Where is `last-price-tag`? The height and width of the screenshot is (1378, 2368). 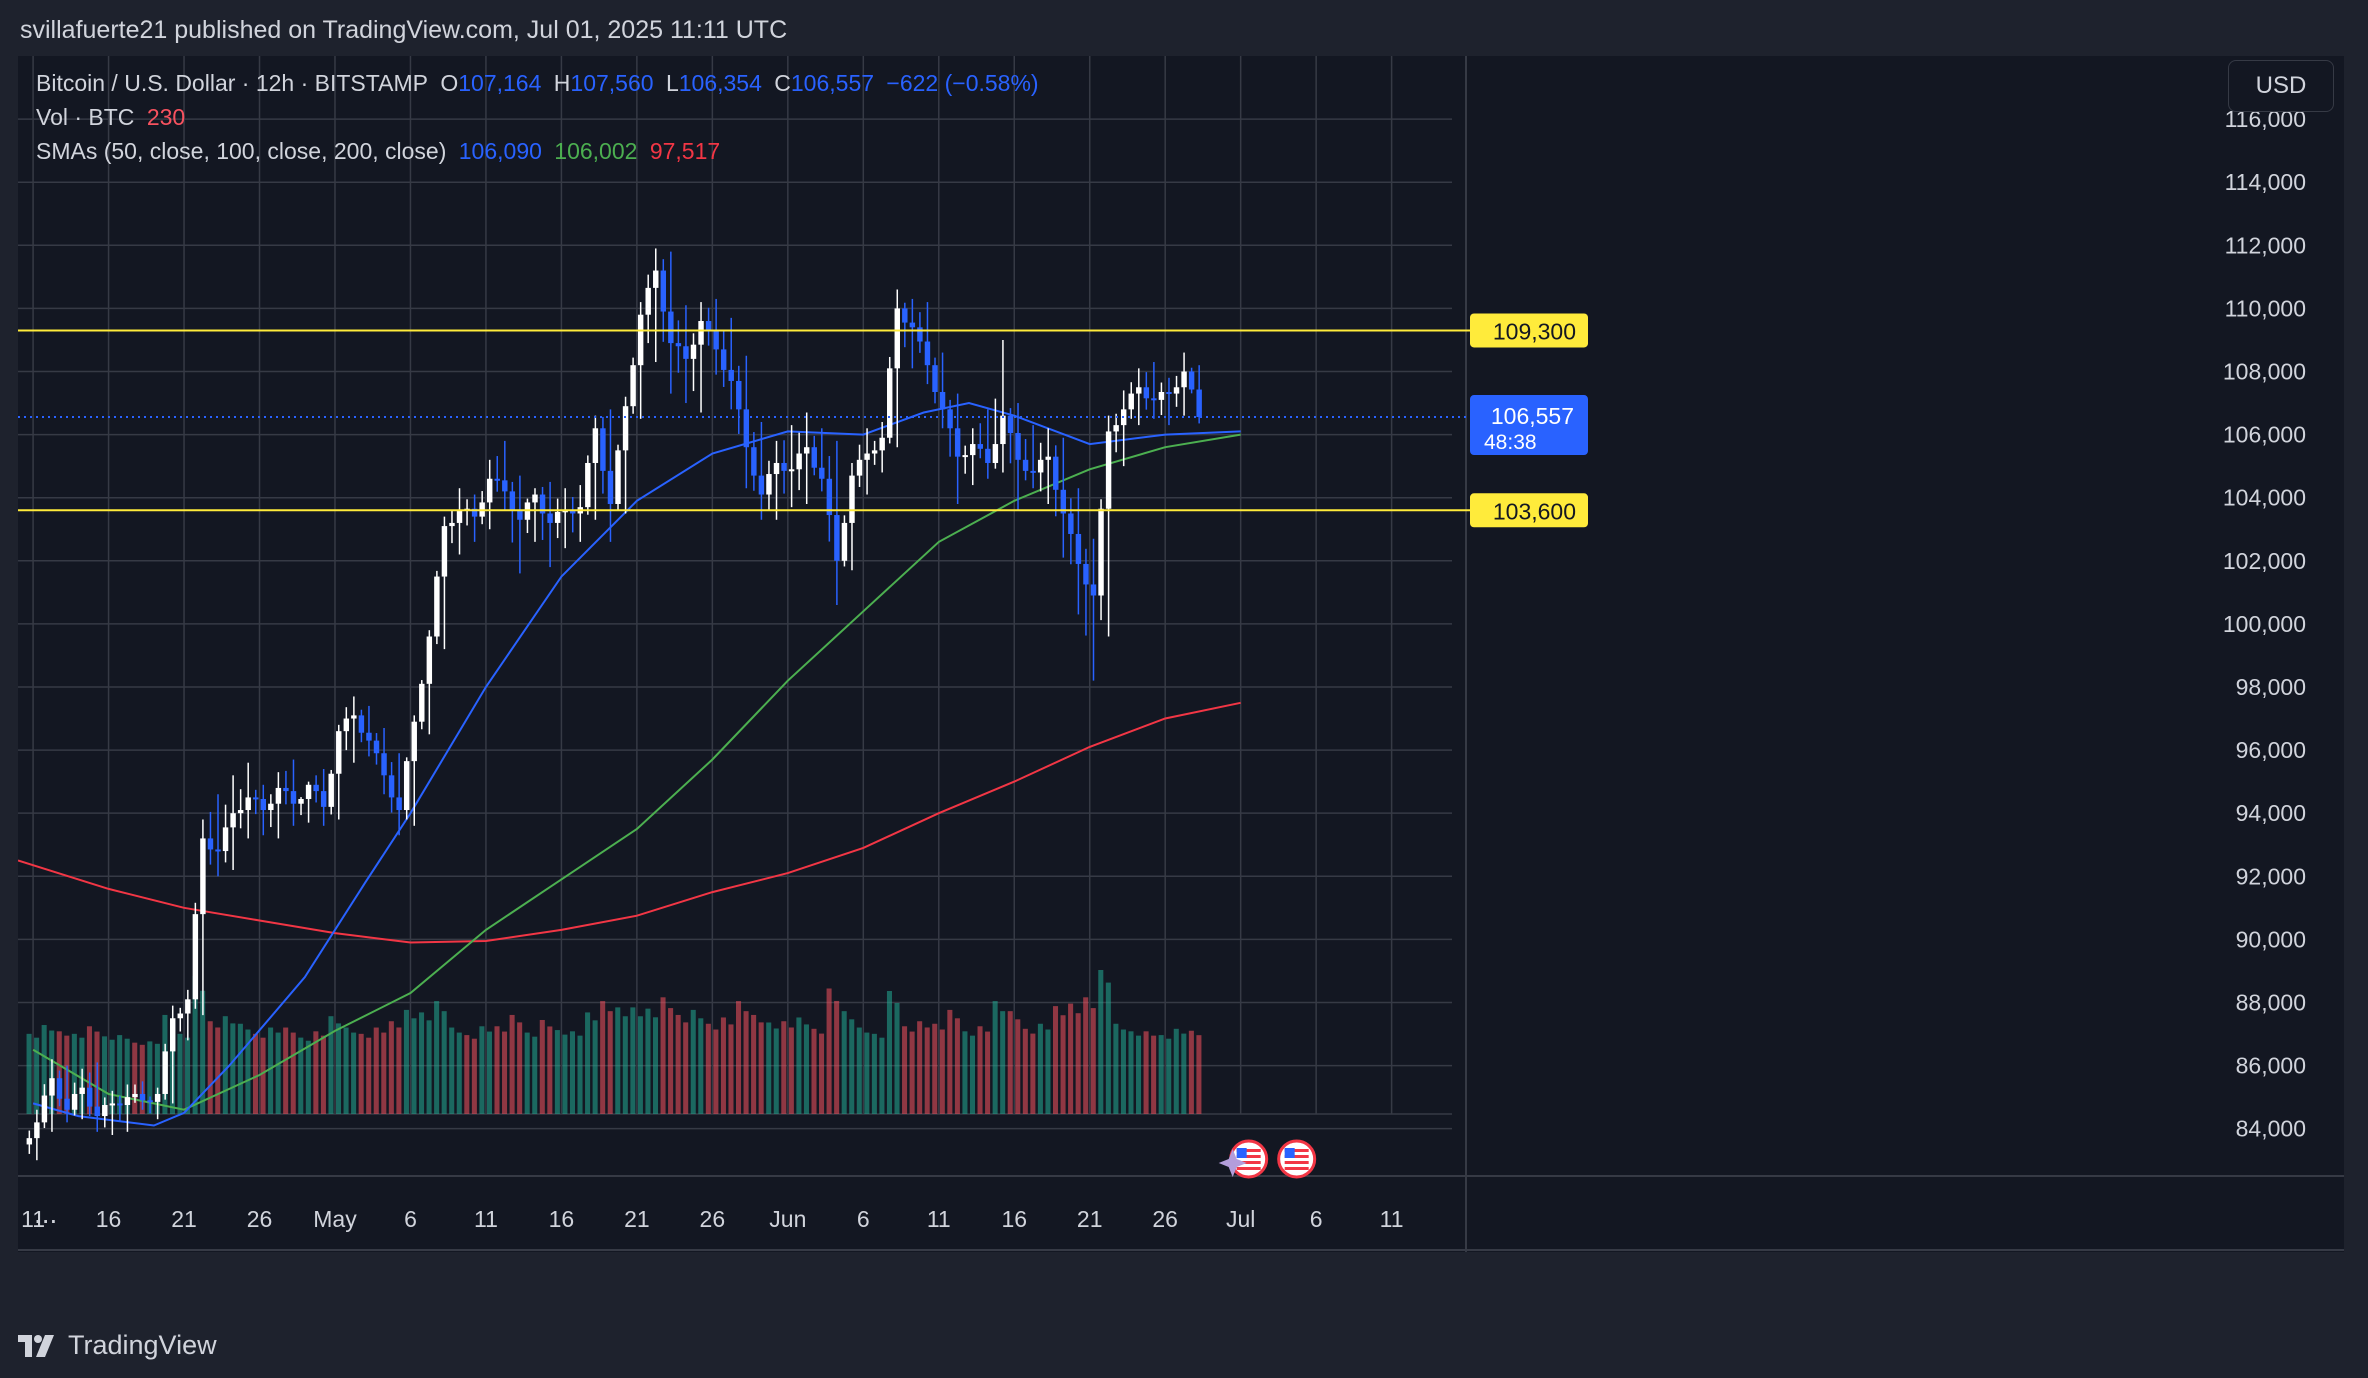
last-price-tag is located at coordinates (1529, 425).